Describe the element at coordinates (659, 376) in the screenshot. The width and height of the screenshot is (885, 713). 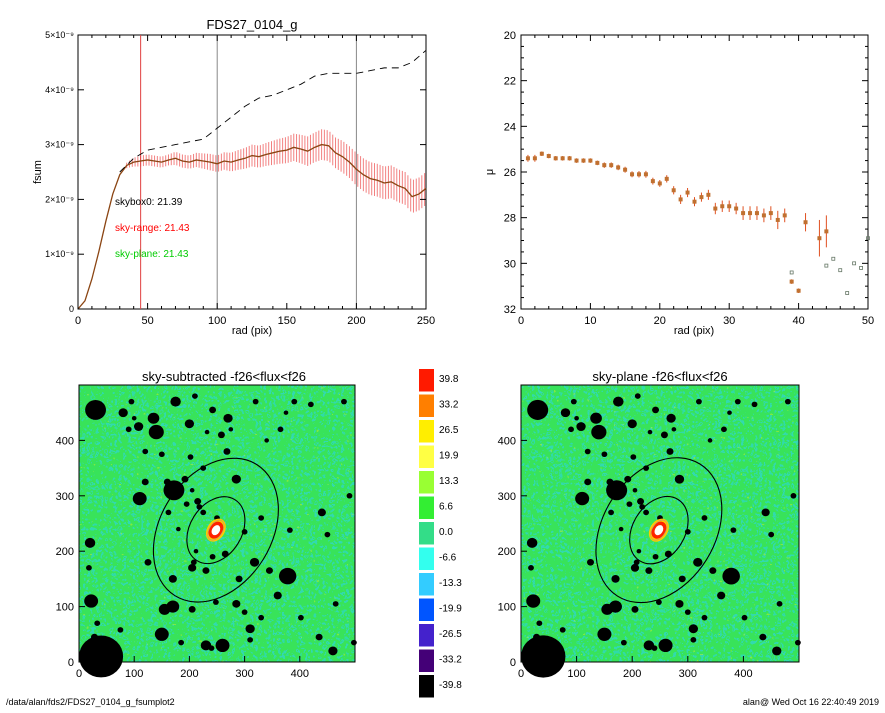
I see `image-title: sky-plane -f26<flux<f26` at that location.